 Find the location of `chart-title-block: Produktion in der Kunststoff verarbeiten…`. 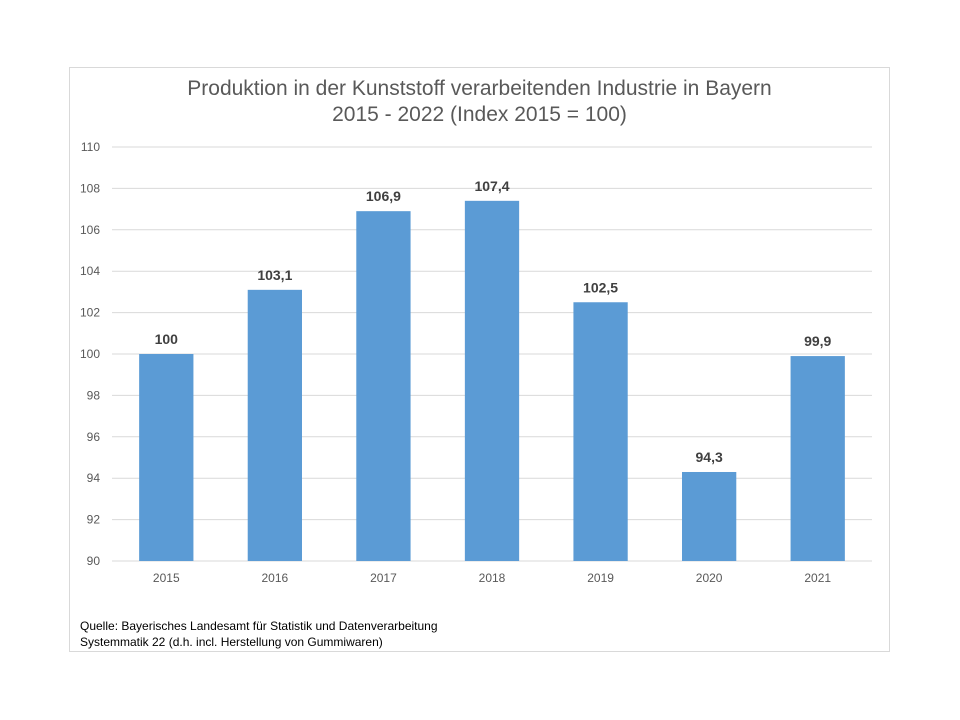

chart-title-block: Produktion in der Kunststoff verarbeiten… is located at coordinates (479, 102).